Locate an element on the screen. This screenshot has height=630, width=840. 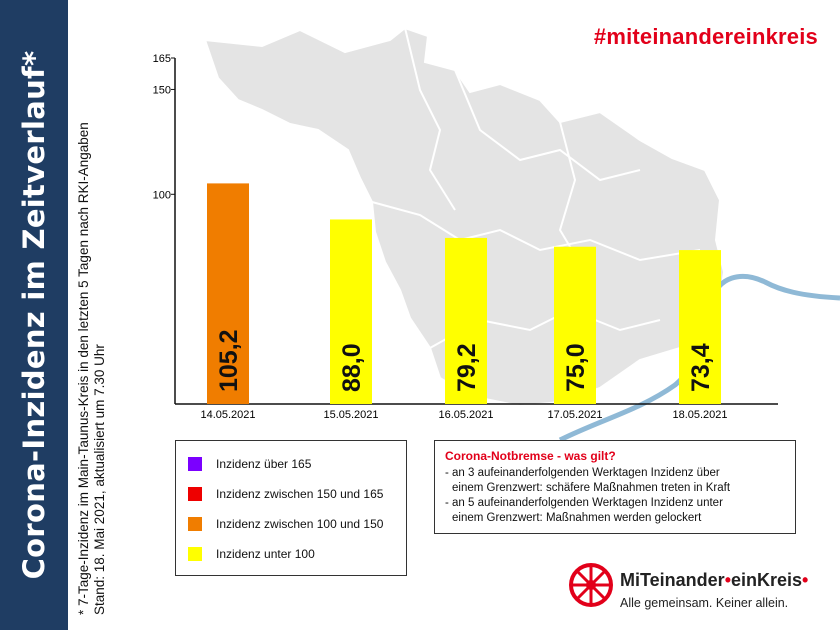
bar-value-label: 75,0 is located at coordinates (576, 367).